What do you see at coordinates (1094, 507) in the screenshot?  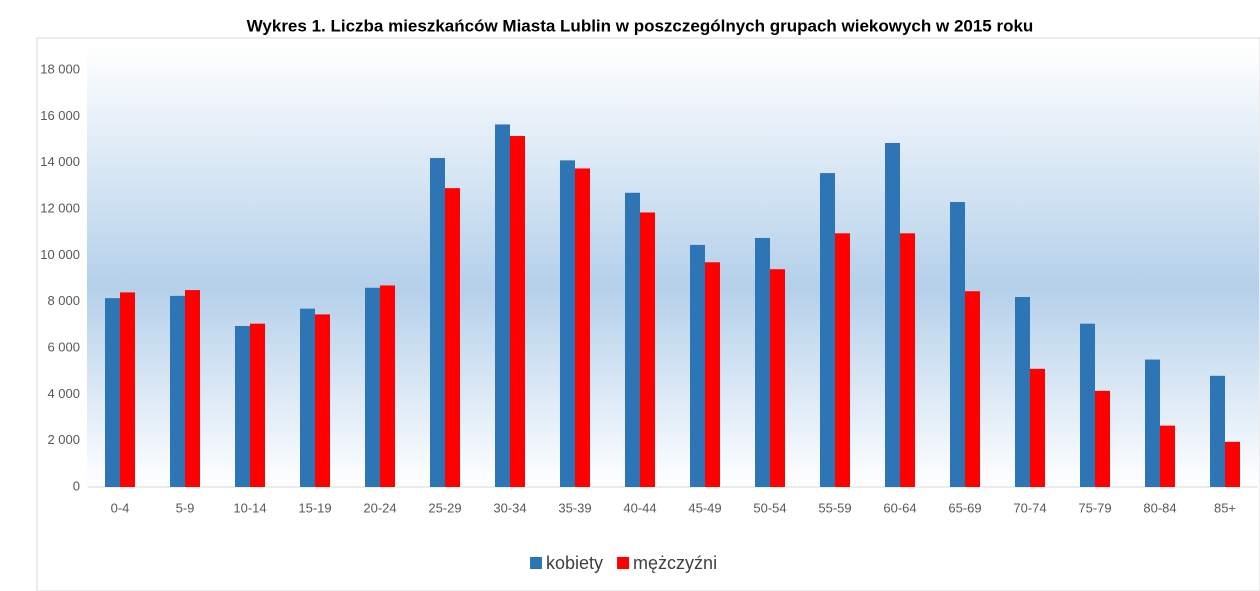 I see `x-tick-label: 75-79` at bounding box center [1094, 507].